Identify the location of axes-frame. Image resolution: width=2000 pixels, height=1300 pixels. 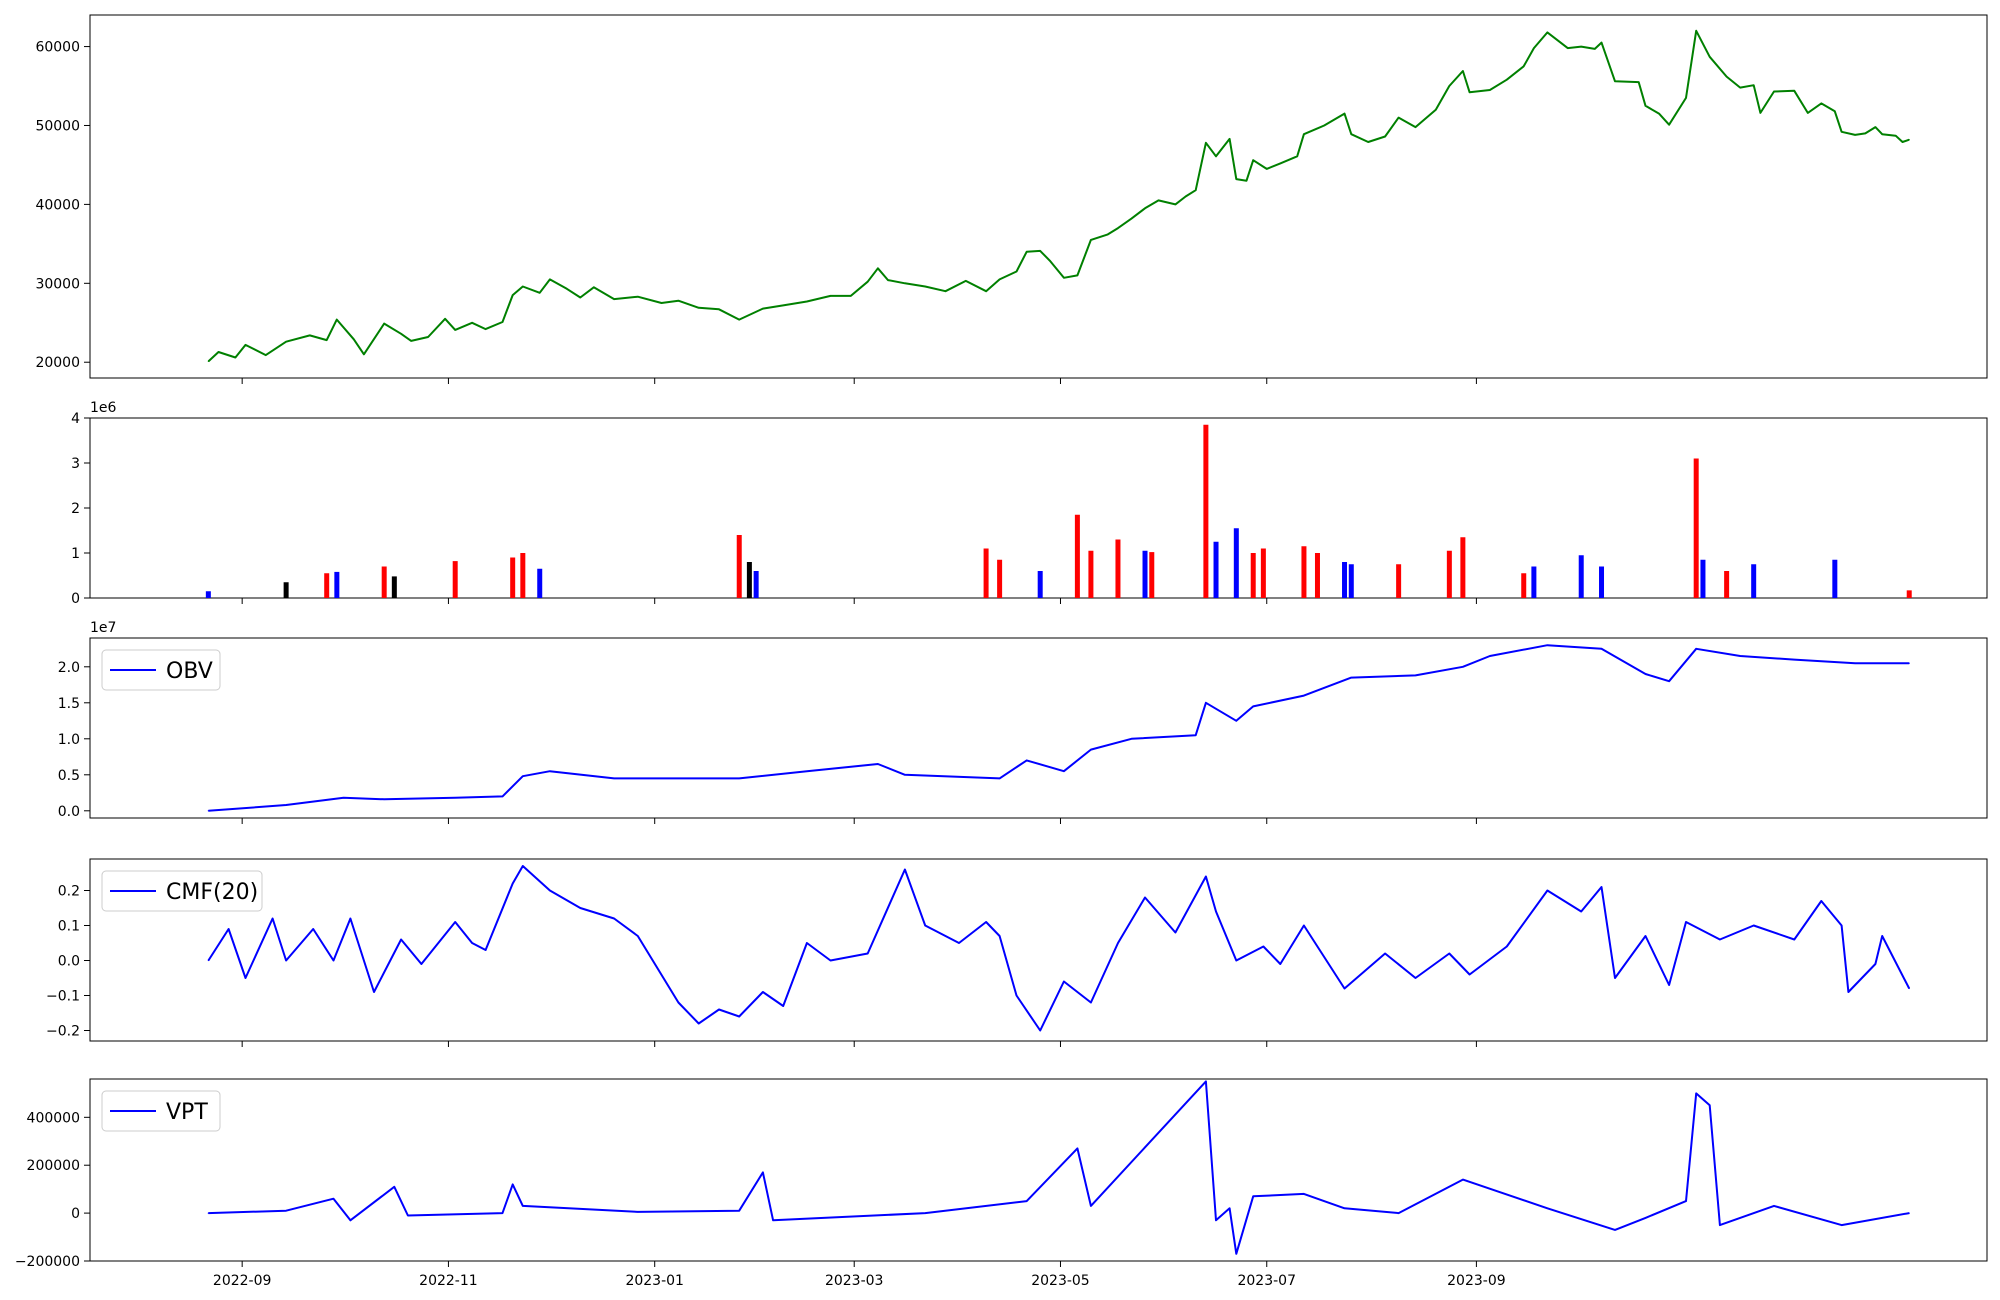
(1038, 1170).